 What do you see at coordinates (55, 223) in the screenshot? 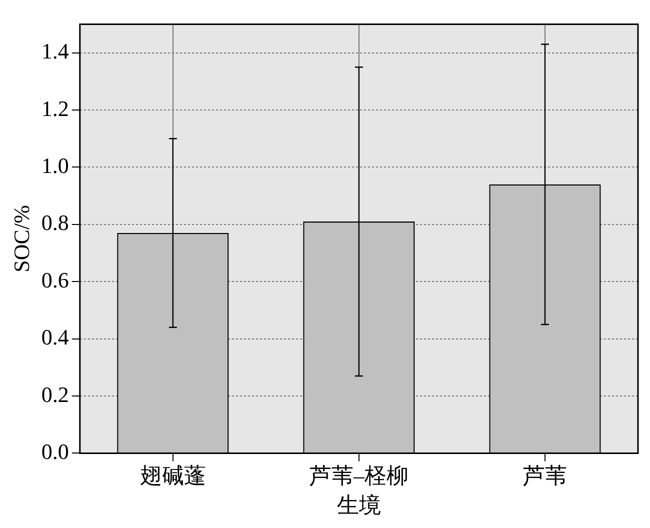
I see `y-tick-label: 0.8` at bounding box center [55, 223].